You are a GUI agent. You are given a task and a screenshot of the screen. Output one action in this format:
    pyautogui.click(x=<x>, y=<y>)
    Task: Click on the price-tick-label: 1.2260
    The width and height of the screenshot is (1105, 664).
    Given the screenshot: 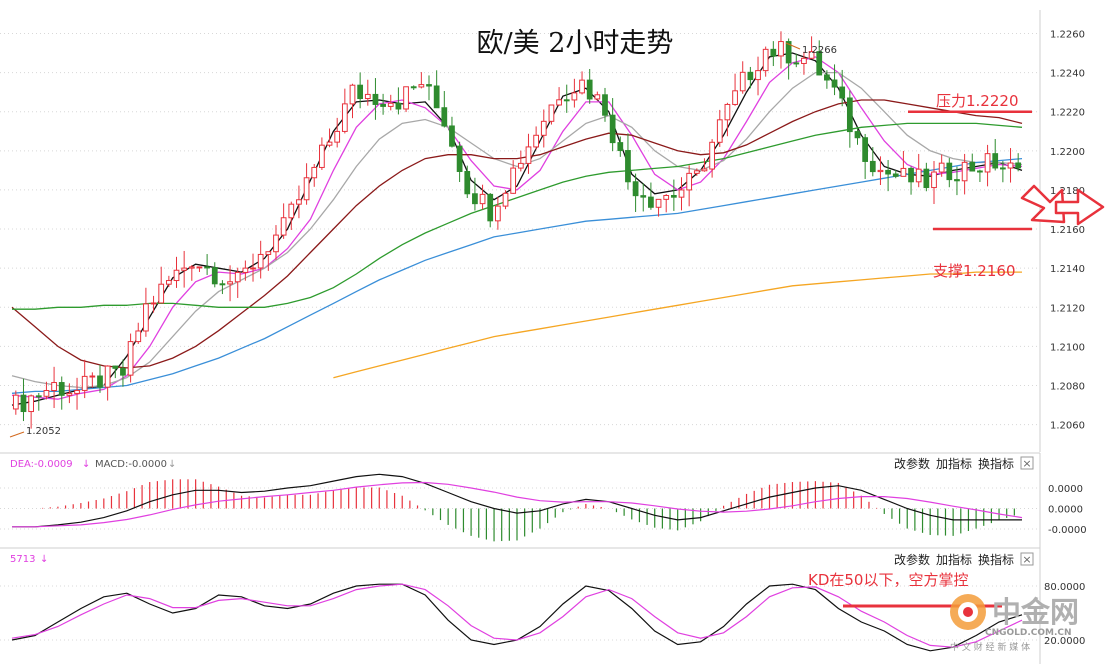 What is the action you would take?
    pyautogui.click(x=1067, y=34)
    